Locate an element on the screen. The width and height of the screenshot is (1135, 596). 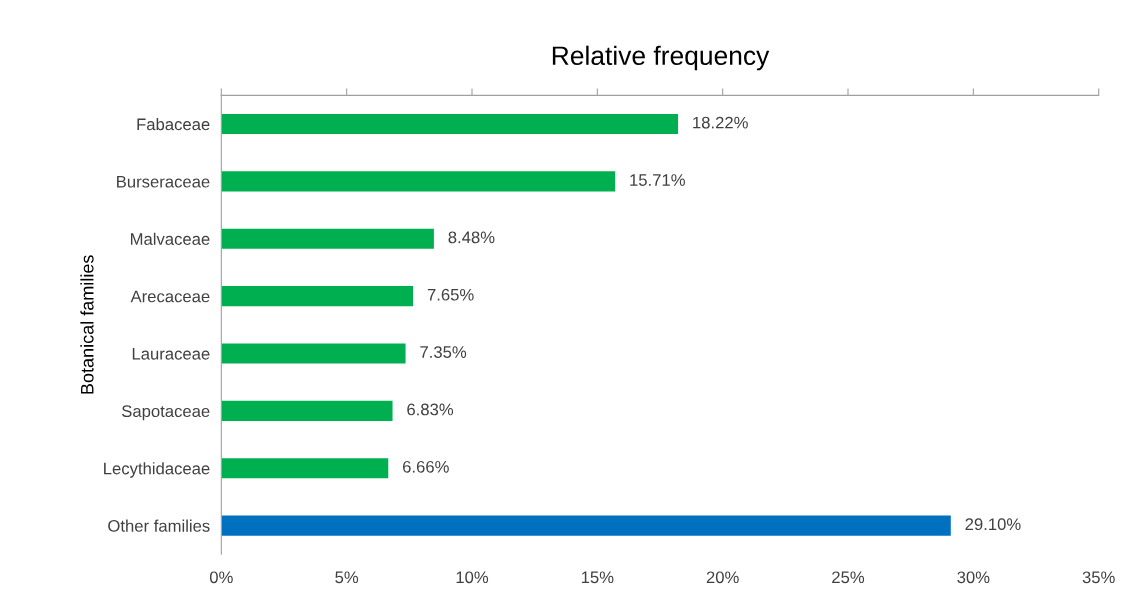
data-label: 29.10% is located at coordinates (993, 524).